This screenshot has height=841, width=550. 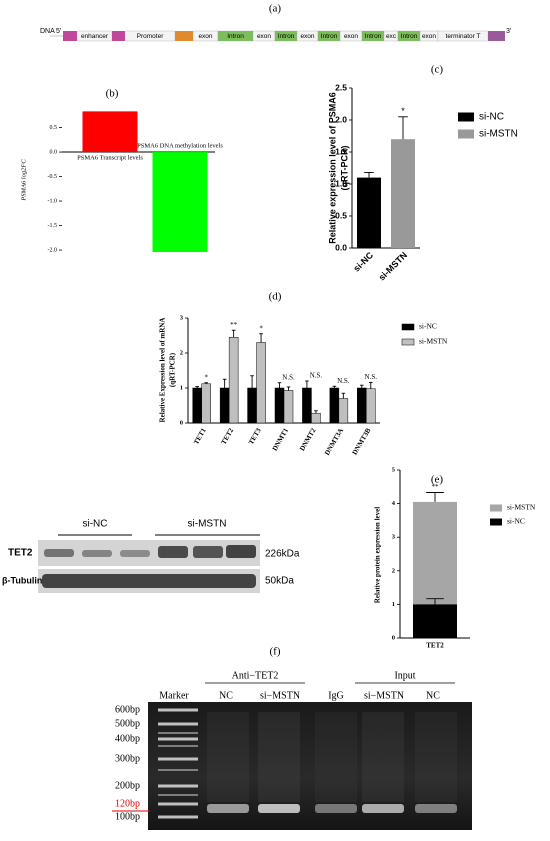 I want to click on blot-size: 226kDa, so click(x=282, y=554).